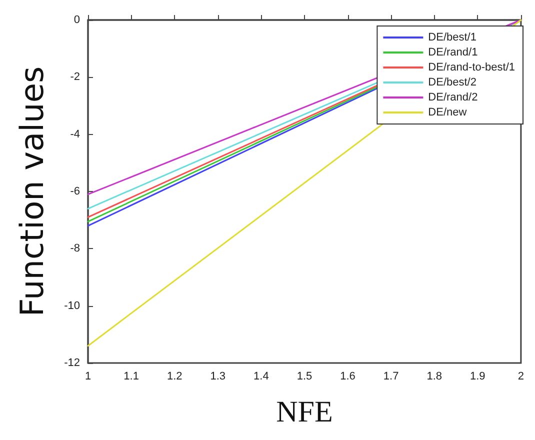 The height and width of the screenshot is (440, 535). Describe the element at coordinates (434, 376) in the screenshot. I see `x-tick-label: 1.8` at that location.